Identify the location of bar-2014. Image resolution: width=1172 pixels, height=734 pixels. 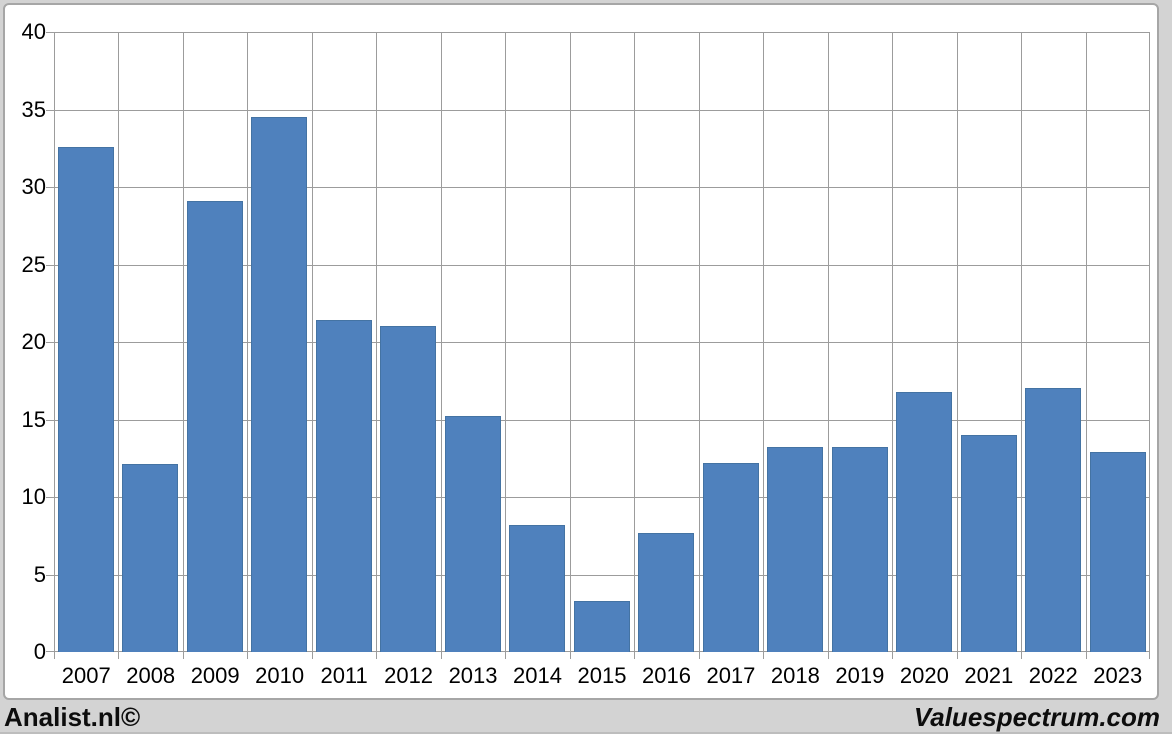
(537, 588).